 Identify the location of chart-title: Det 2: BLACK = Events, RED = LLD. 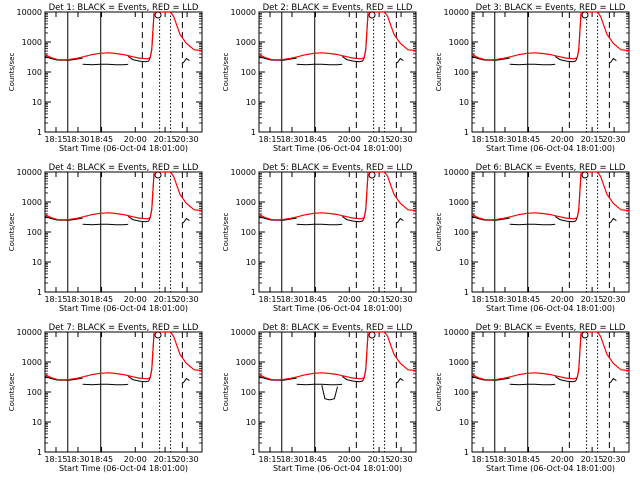
(338, 8).